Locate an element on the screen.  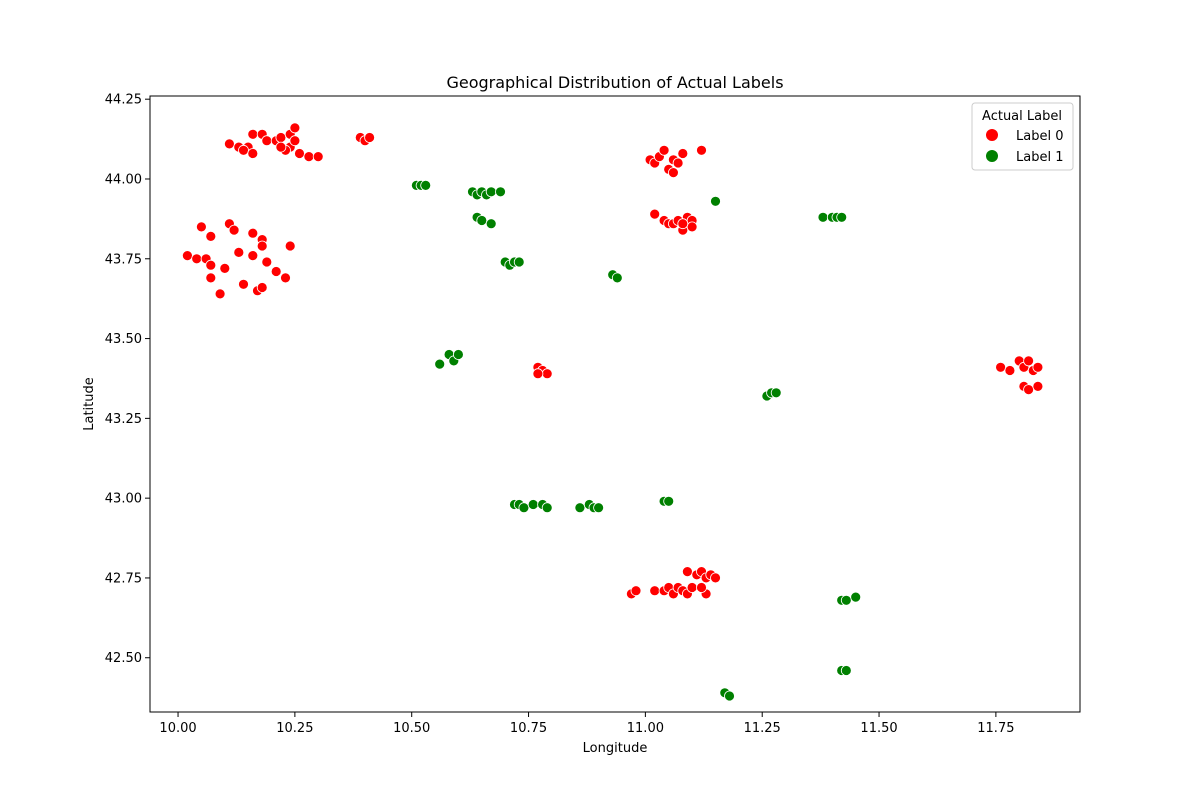
x-tick-label: 11.50 is located at coordinates (878, 728).